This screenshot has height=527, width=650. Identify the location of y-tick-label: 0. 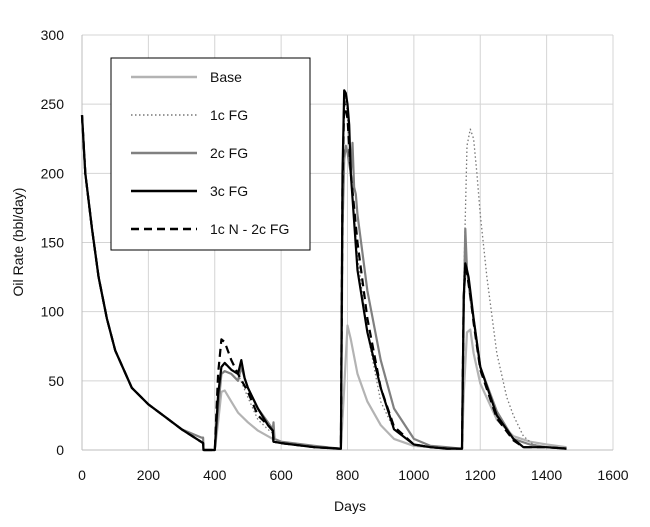
(60, 450).